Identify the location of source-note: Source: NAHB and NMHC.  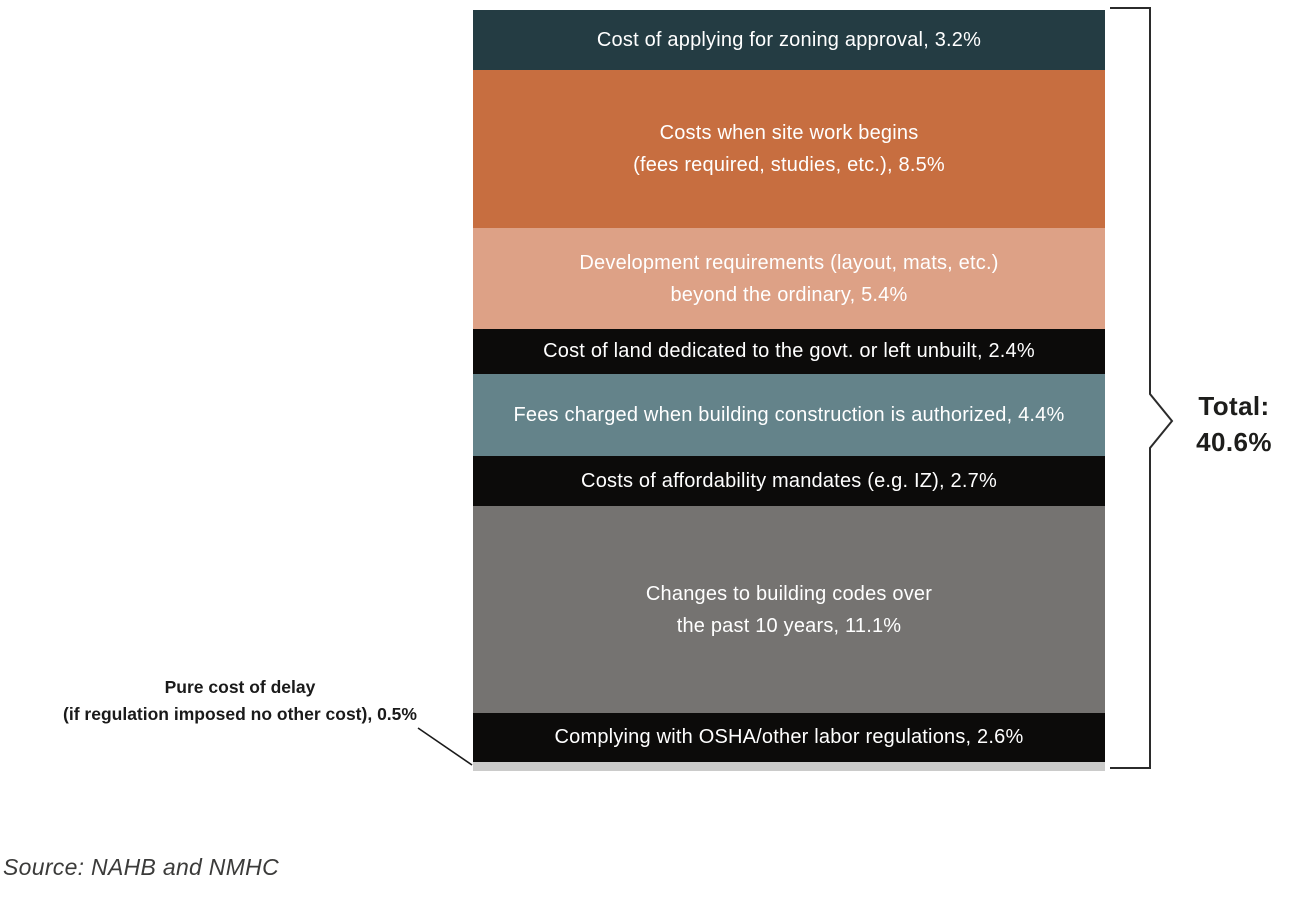
(141, 867).